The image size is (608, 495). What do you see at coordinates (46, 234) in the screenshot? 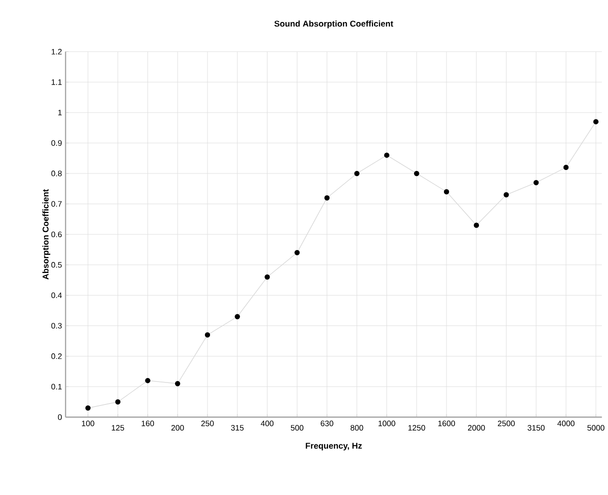
I see `y-axis-title: Absorption Coefficient` at bounding box center [46, 234].